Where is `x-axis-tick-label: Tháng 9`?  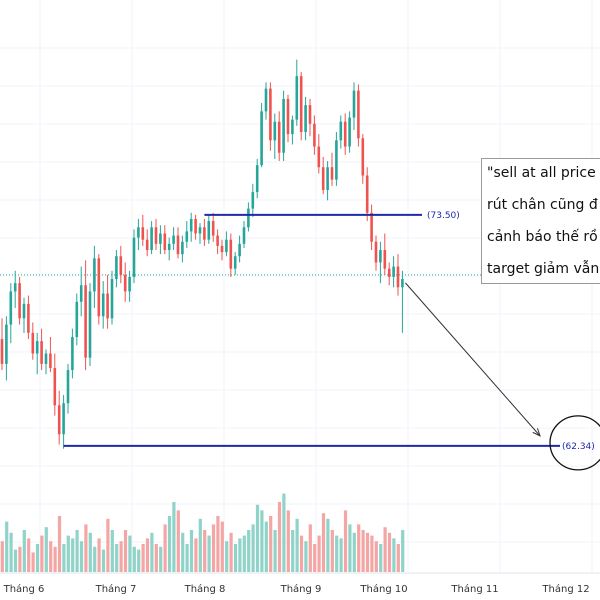
x-axis-tick-label: Tháng 9 is located at coordinates (301, 589).